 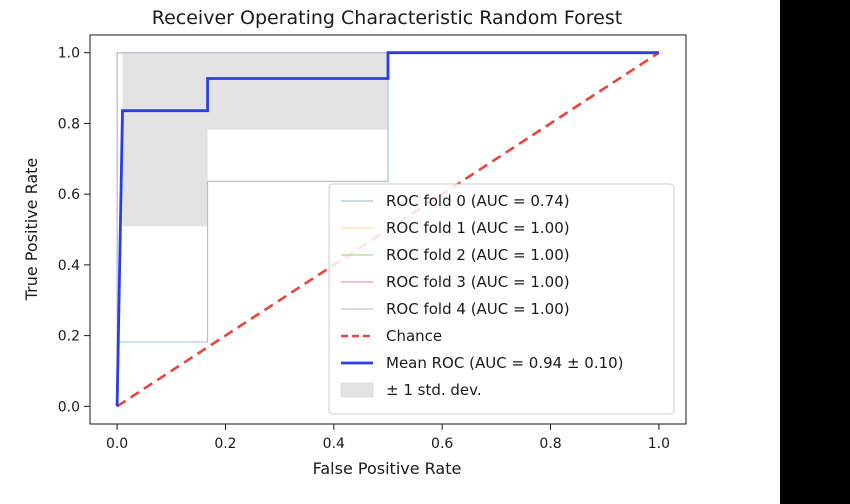 What do you see at coordinates (69, 266) in the screenshot?
I see `y-tick-label: 0.4` at bounding box center [69, 266].